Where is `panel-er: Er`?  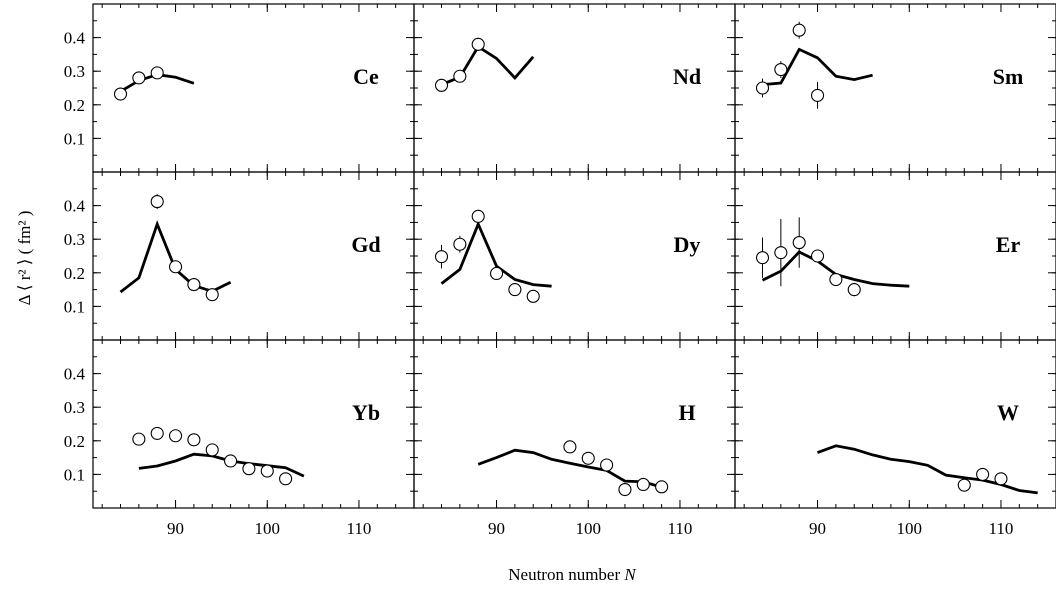
panel-er: Er is located at coordinates (895, 256).